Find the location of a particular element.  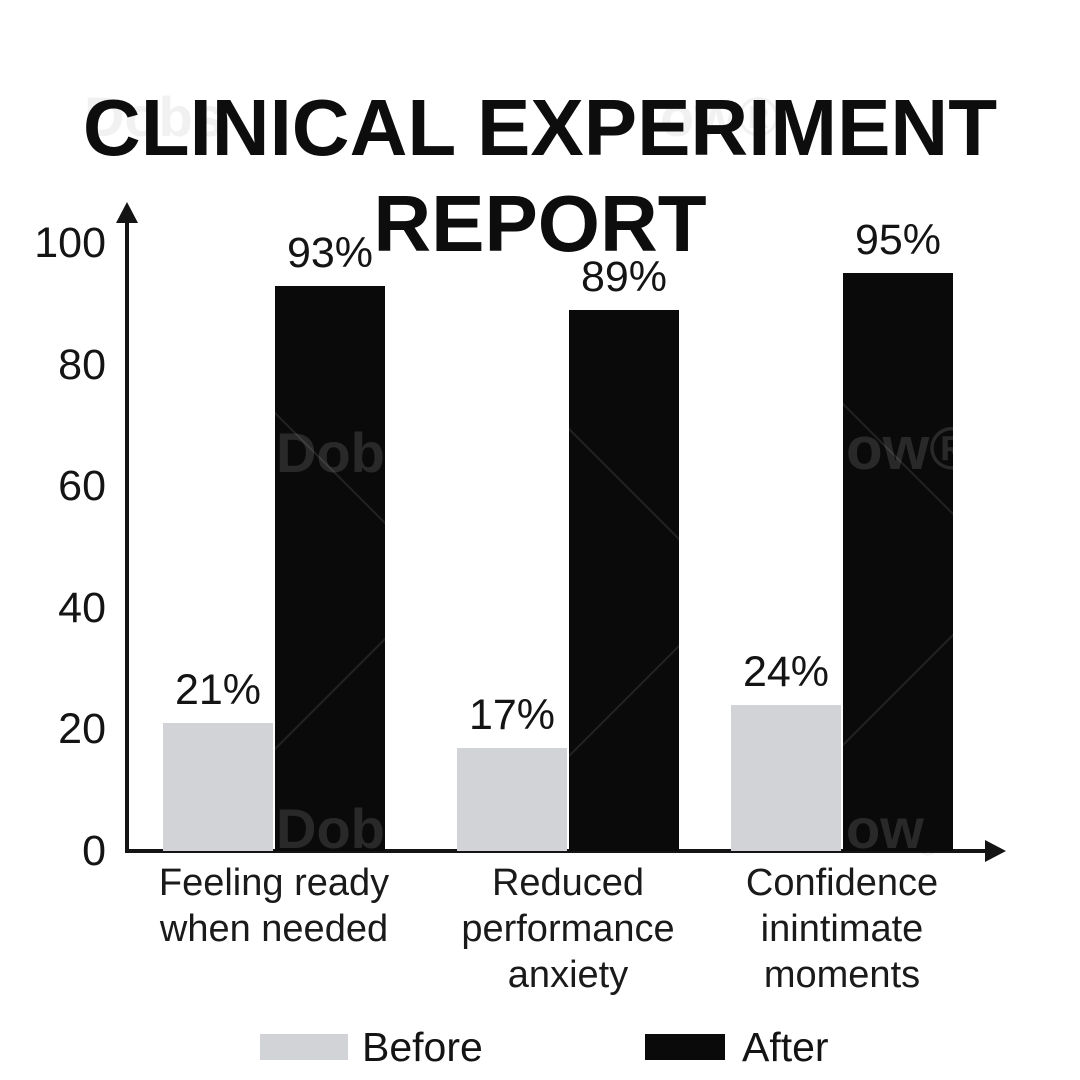

legend-label-before: Before is located at coordinates (422, 1047).